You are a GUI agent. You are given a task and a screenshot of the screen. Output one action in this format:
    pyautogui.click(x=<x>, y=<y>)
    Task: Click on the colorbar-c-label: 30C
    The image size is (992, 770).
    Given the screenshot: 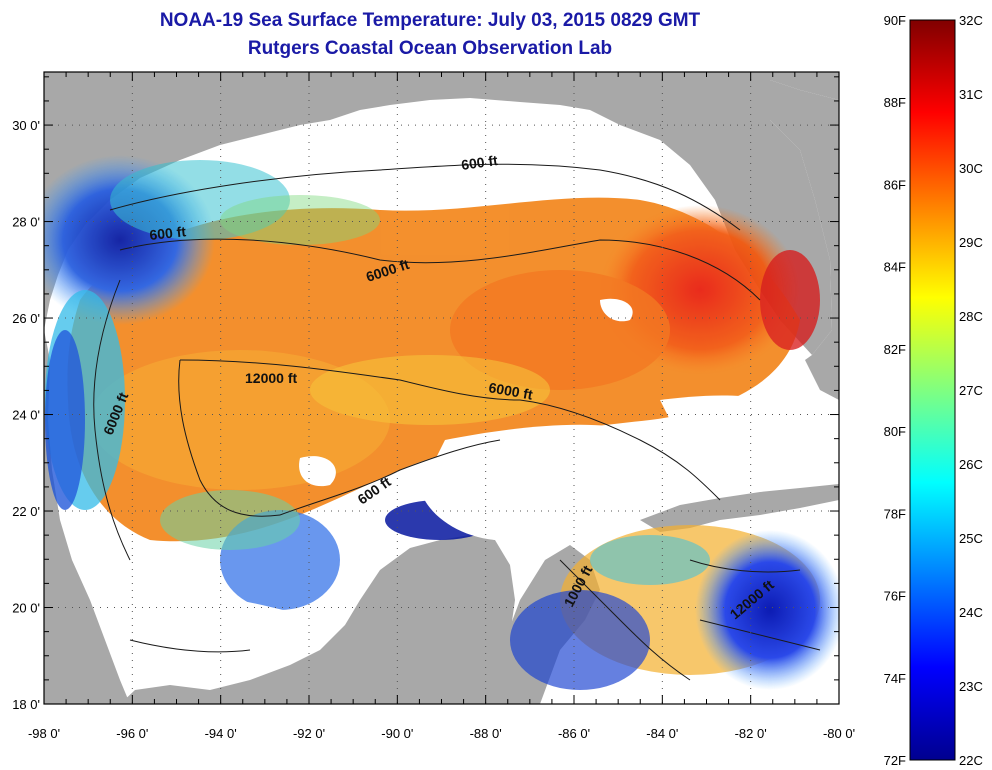 What is the action you would take?
    pyautogui.click(x=971, y=168)
    